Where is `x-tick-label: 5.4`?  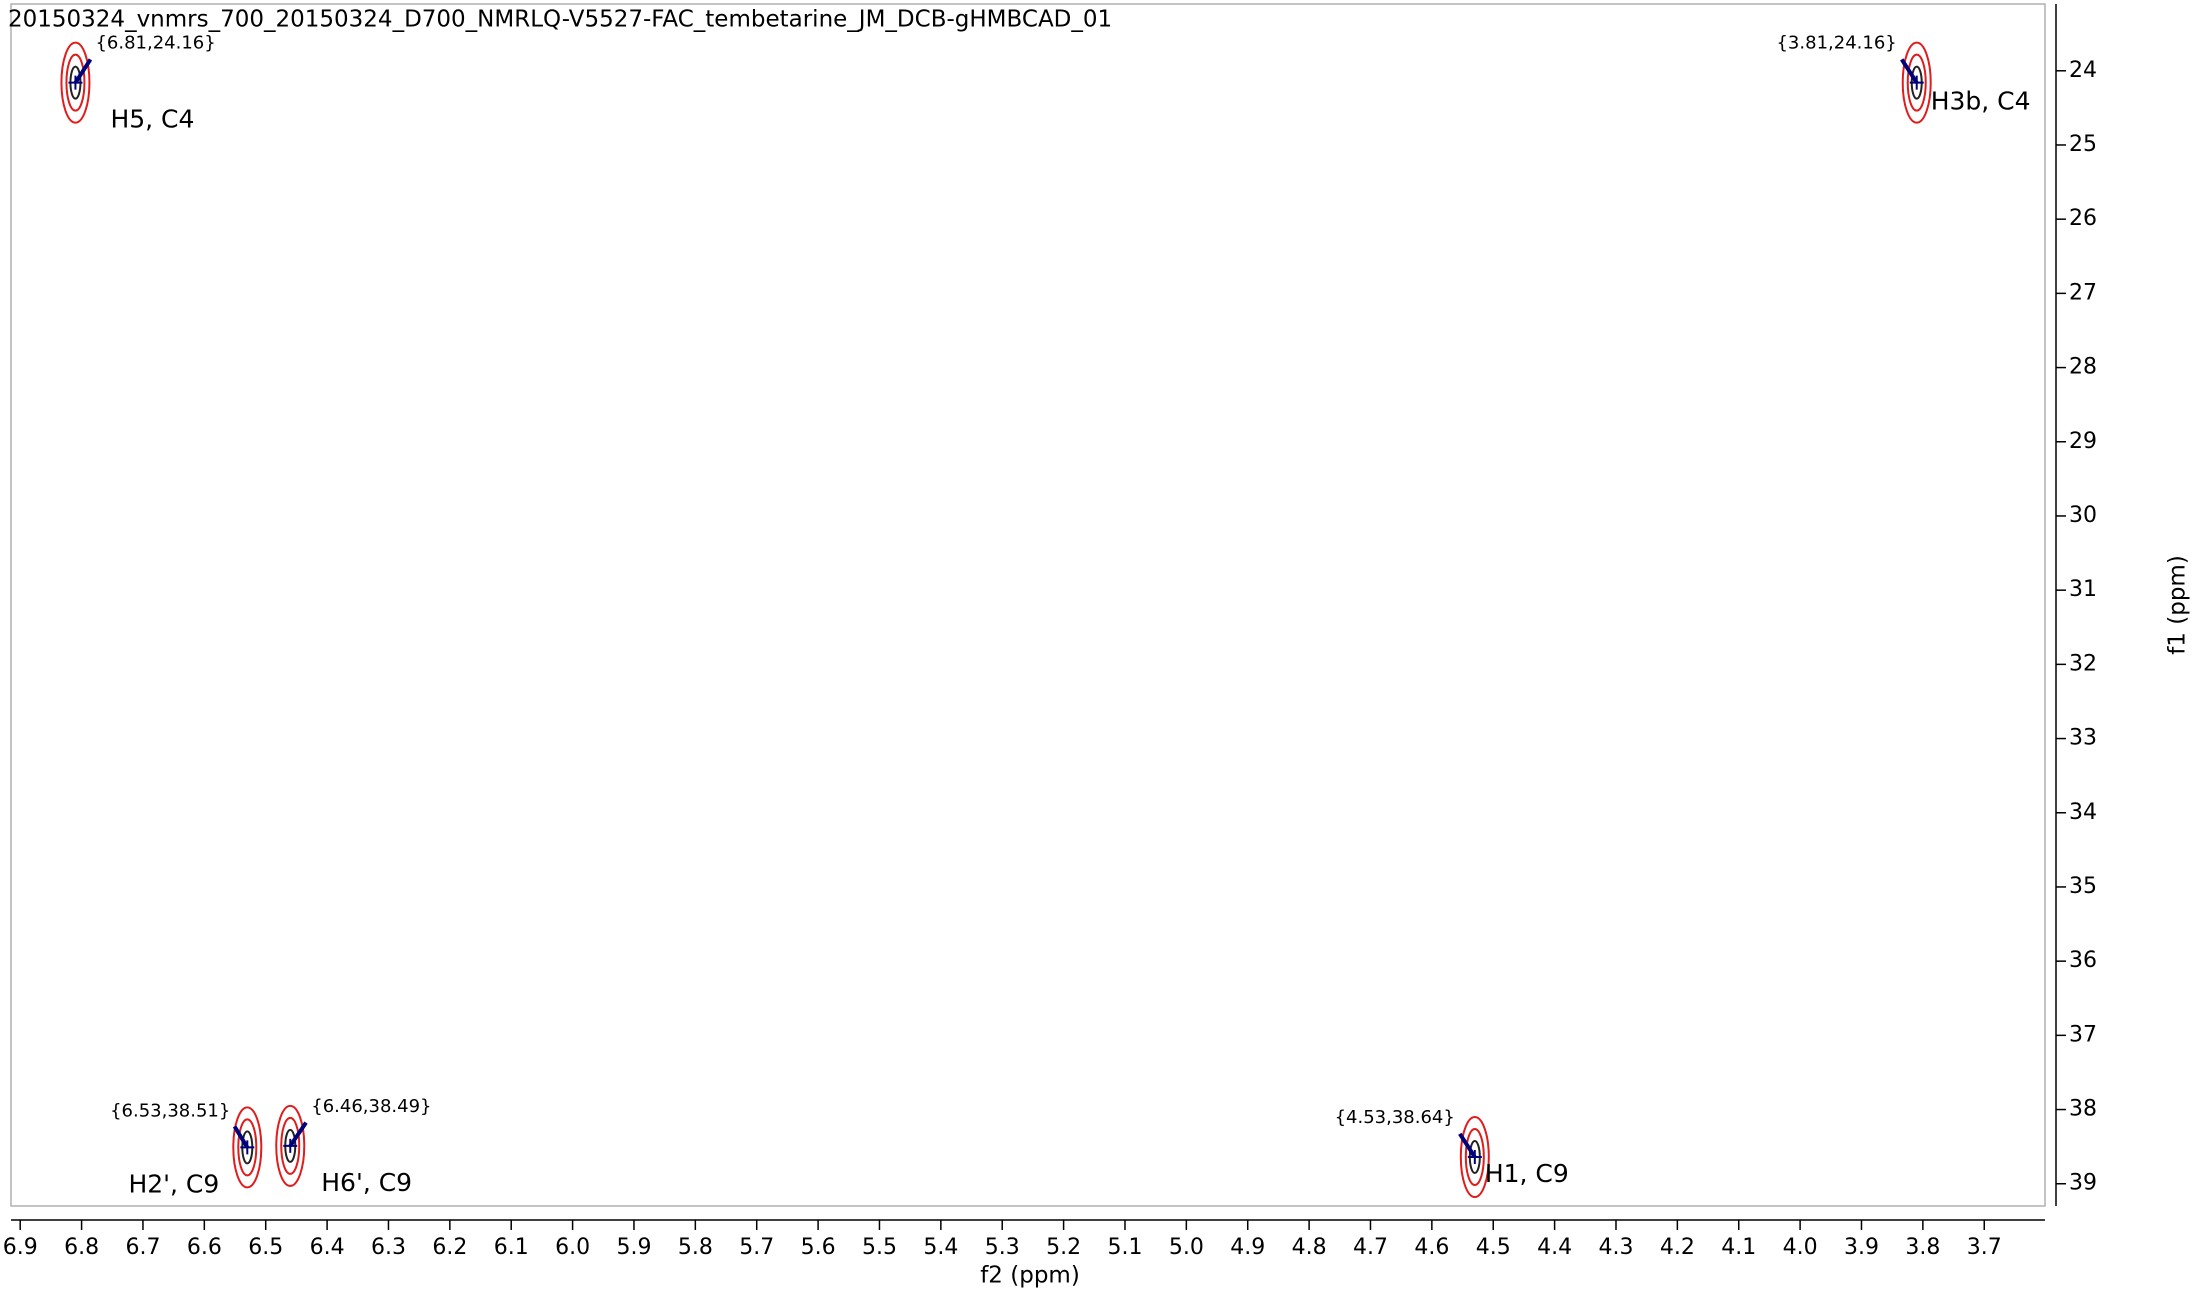
x-tick-label: 5.4 is located at coordinates (940, 1247).